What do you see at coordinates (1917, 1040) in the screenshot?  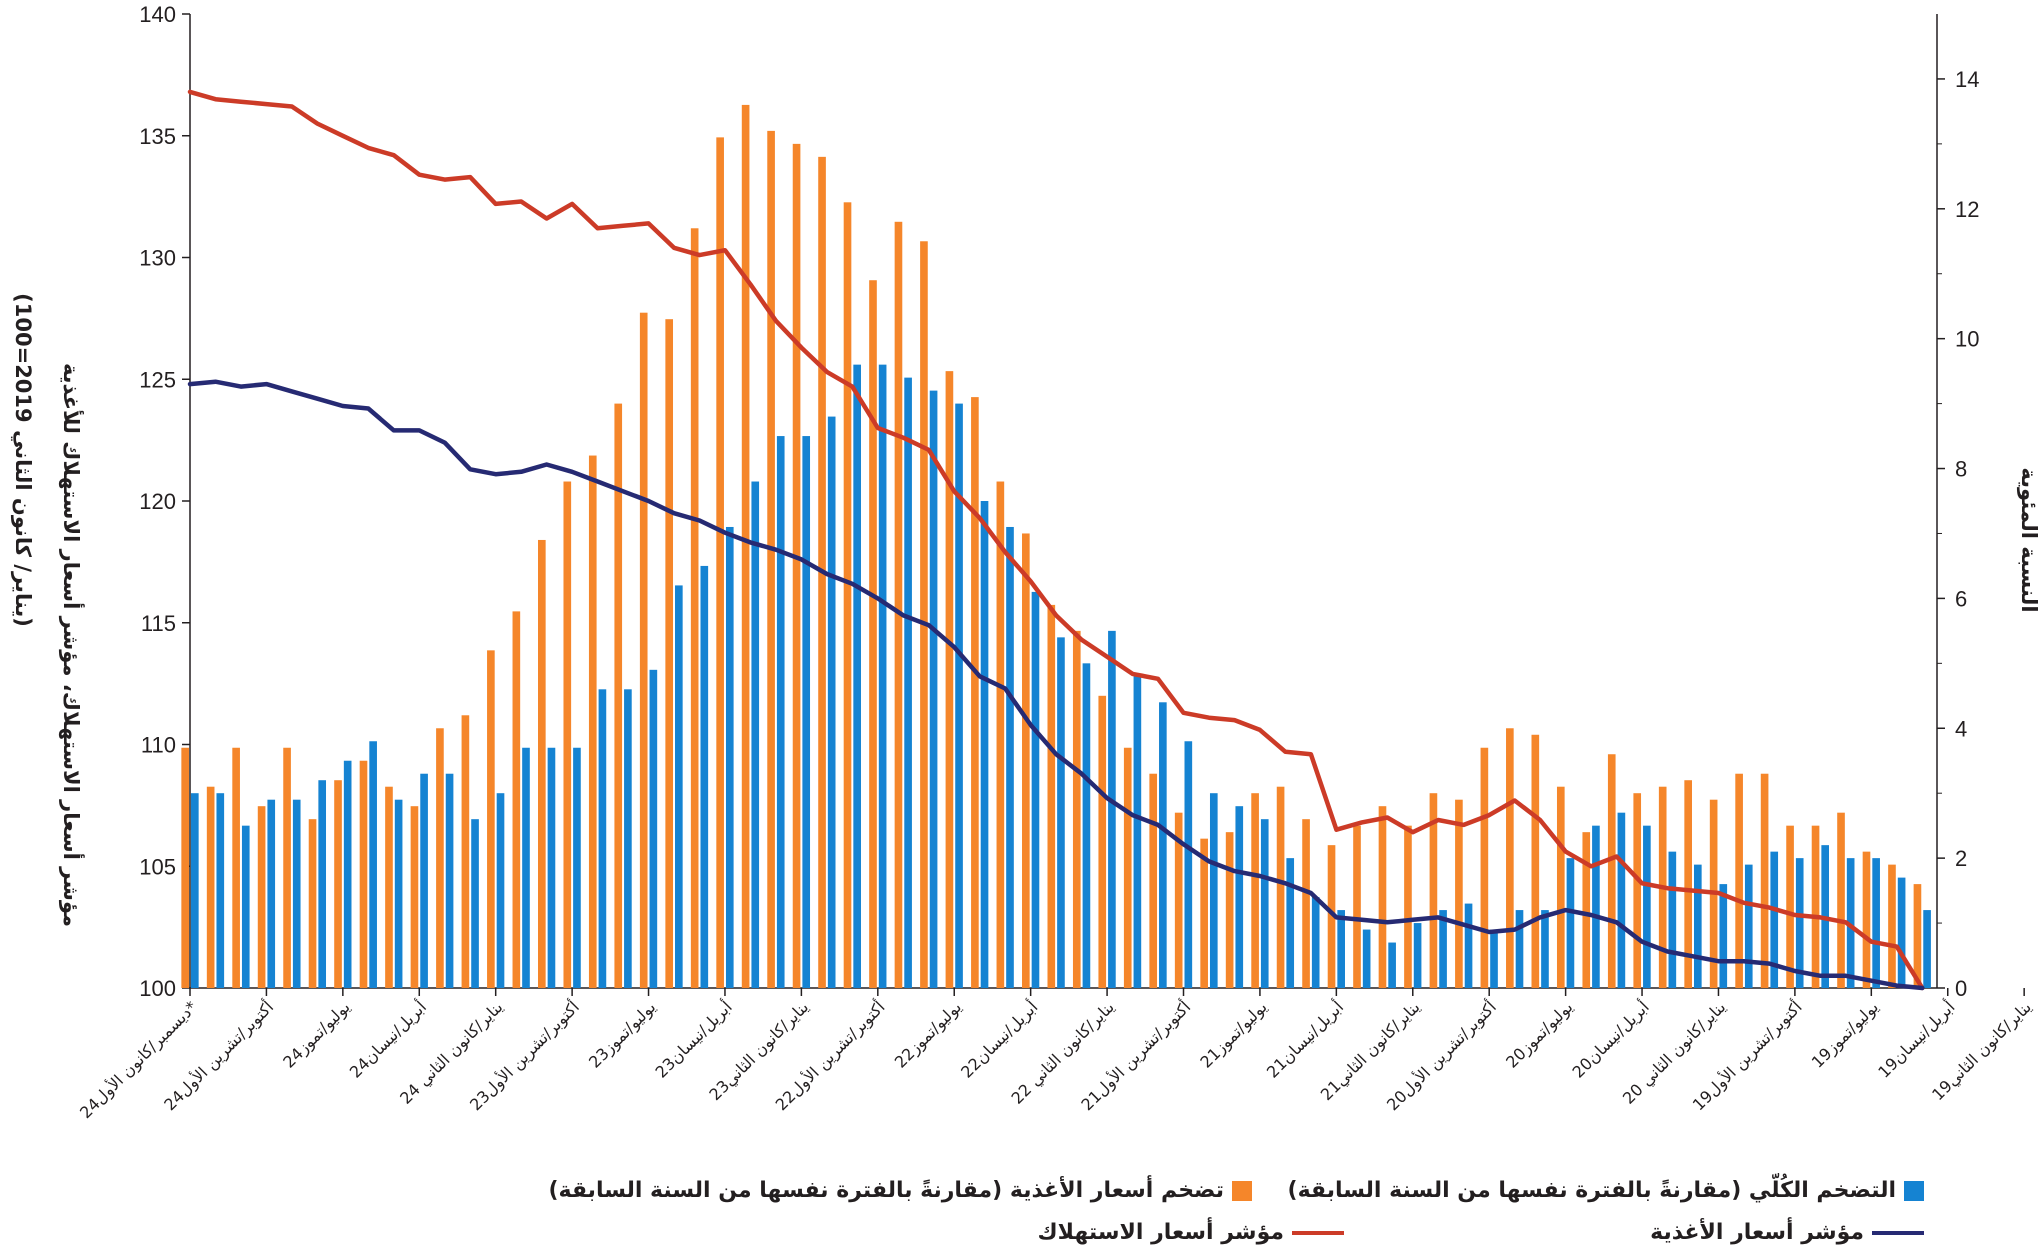 I see `x-tick-label: أبريل/نيسان19` at bounding box center [1917, 1040].